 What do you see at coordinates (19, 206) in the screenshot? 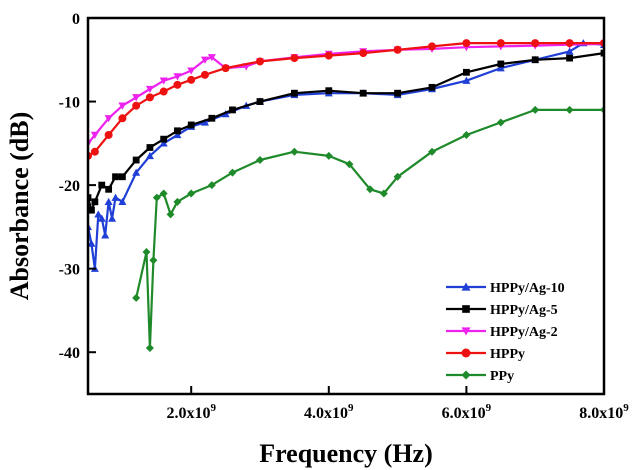
I see `y-axis-title: Absorbance (dB)` at bounding box center [19, 206].